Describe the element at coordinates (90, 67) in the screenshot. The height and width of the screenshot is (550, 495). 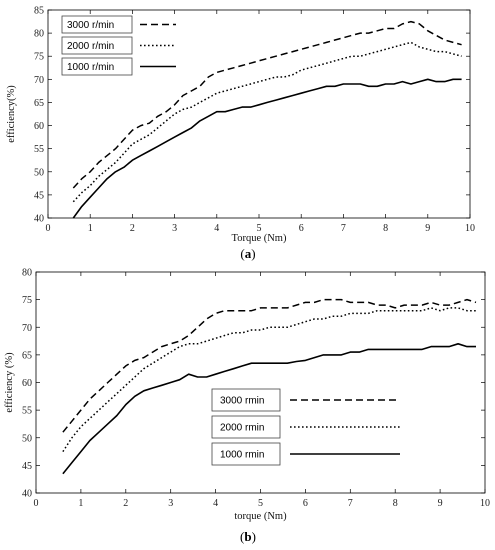
I see `legend-label: 1000 r/min` at that location.